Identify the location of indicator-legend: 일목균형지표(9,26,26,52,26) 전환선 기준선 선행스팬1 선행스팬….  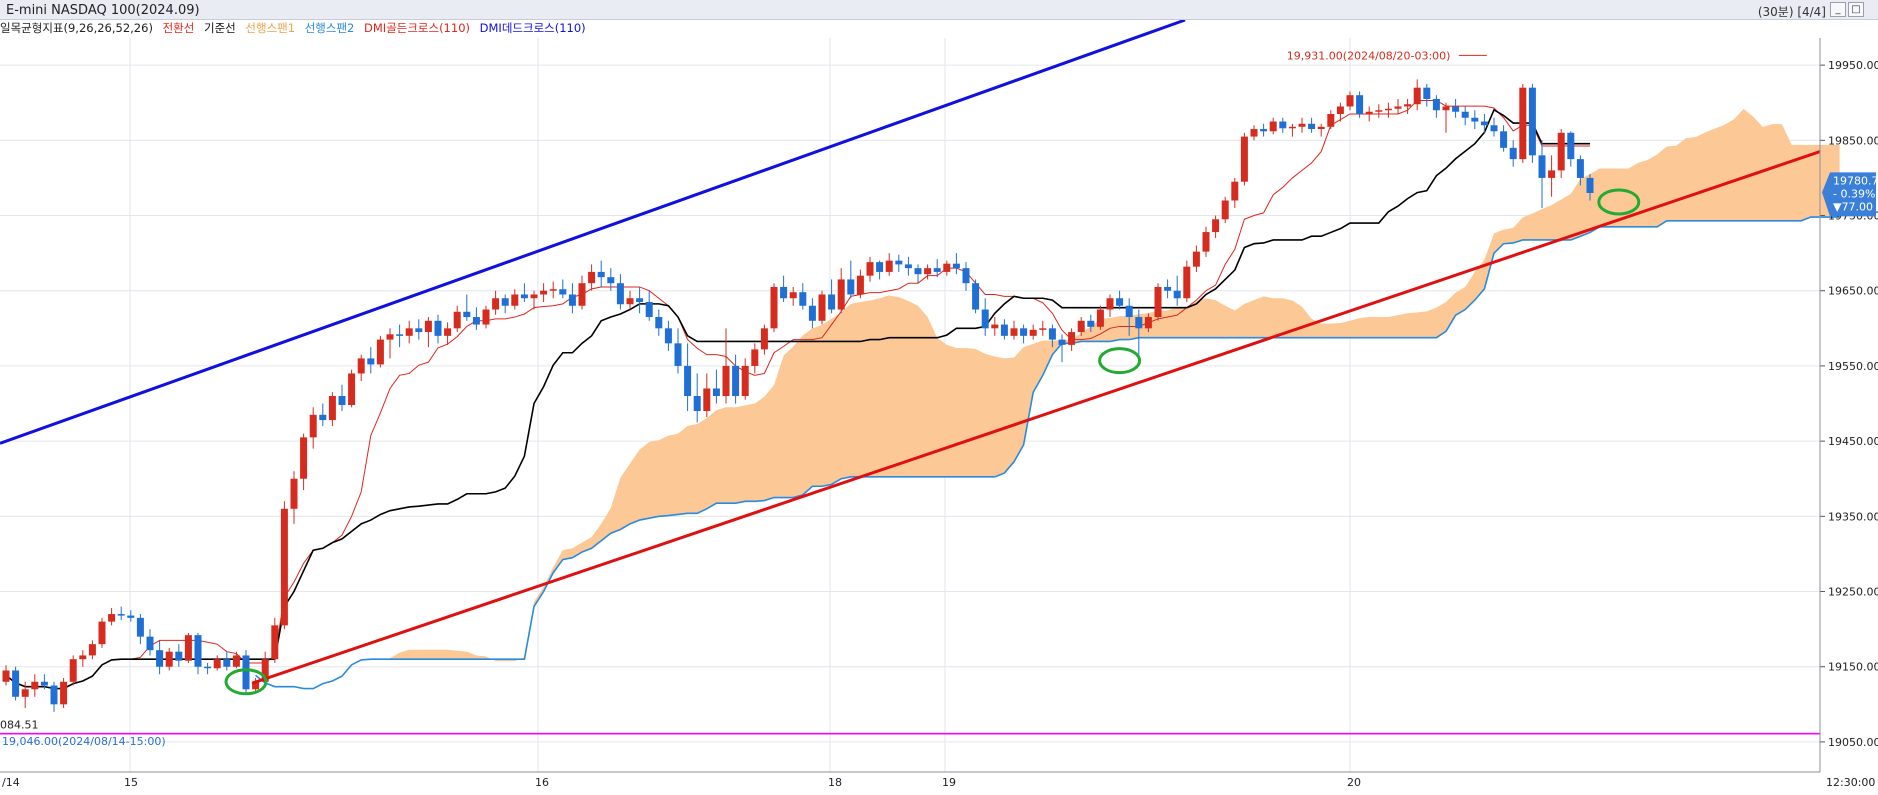
(296, 28).